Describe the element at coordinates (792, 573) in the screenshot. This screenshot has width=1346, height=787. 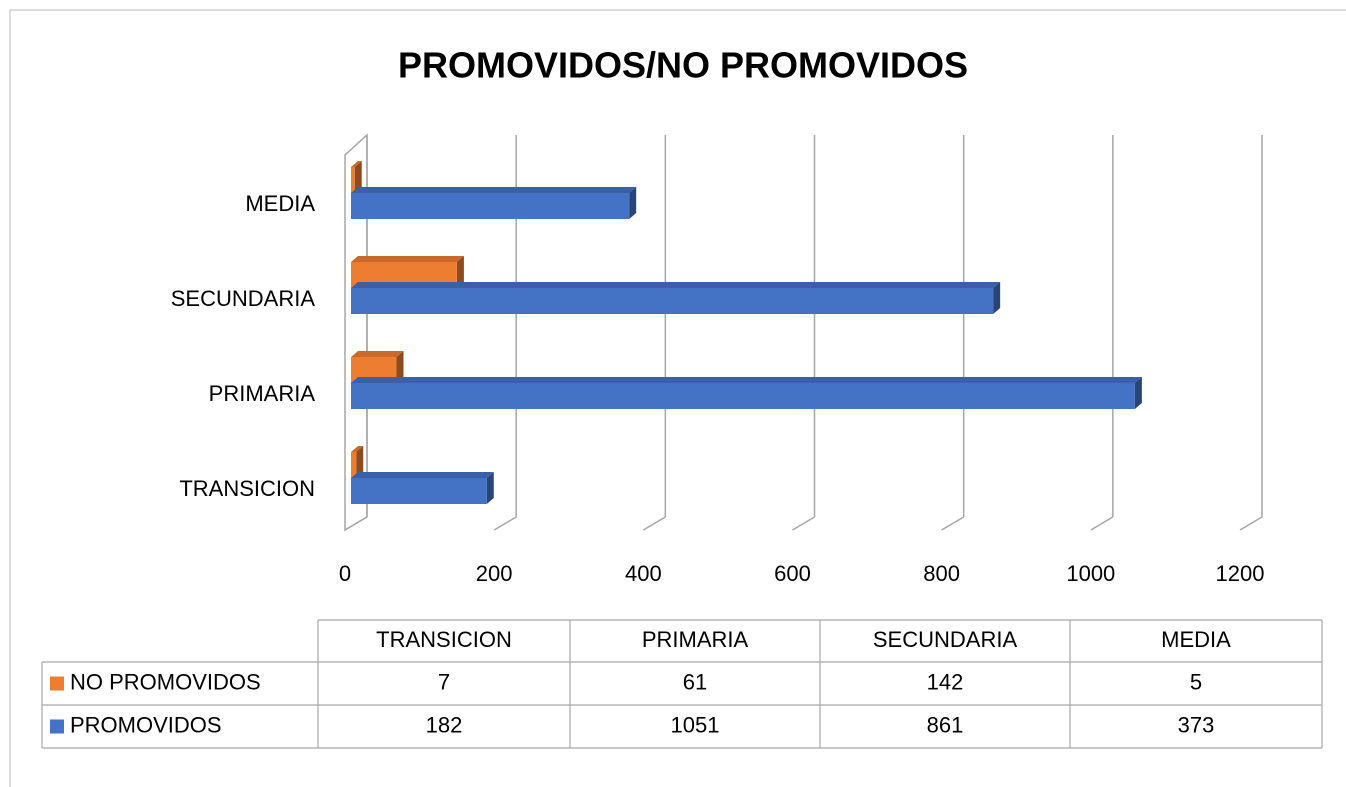
I see `x-tick-label: 600` at that location.